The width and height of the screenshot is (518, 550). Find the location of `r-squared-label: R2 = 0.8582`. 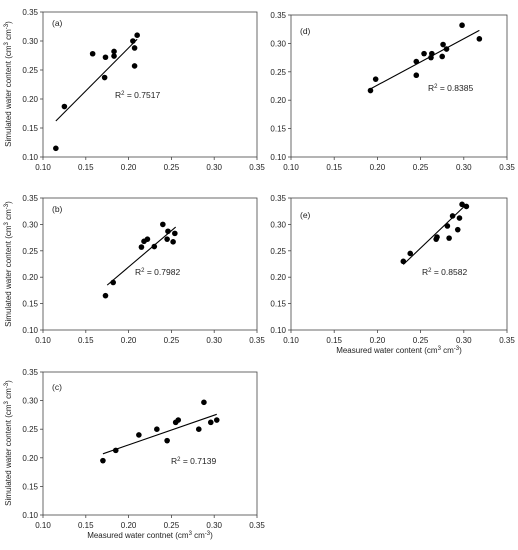

r-squared-label: R2 = 0.8582 is located at coordinates (444, 272).